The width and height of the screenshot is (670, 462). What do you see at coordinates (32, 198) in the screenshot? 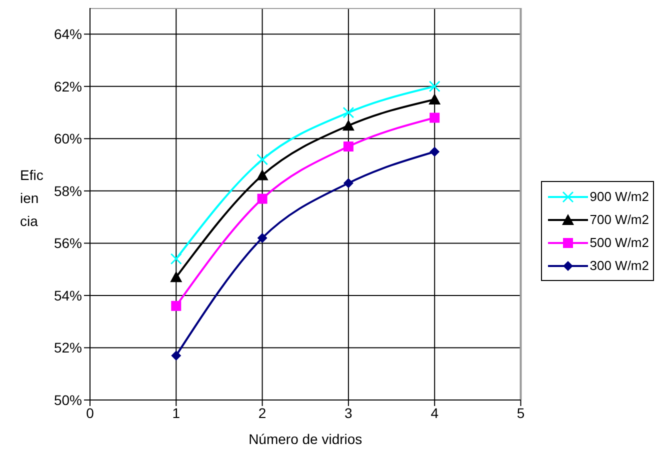
I see `y-axis-title: Eficiencia` at bounding box center [32, 198].